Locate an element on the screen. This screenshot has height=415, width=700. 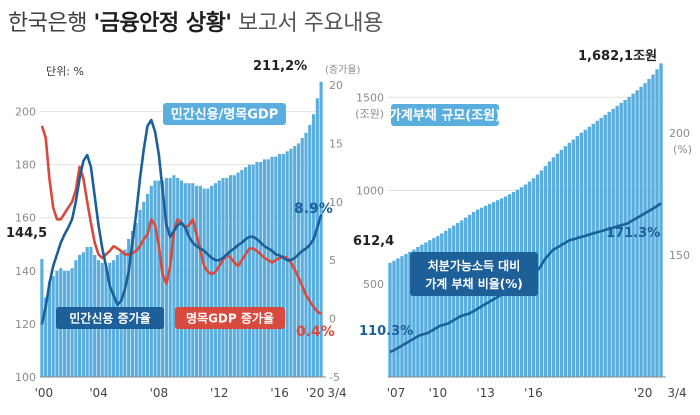
right-tick-label: 150 is located at coordinates (679, 255).